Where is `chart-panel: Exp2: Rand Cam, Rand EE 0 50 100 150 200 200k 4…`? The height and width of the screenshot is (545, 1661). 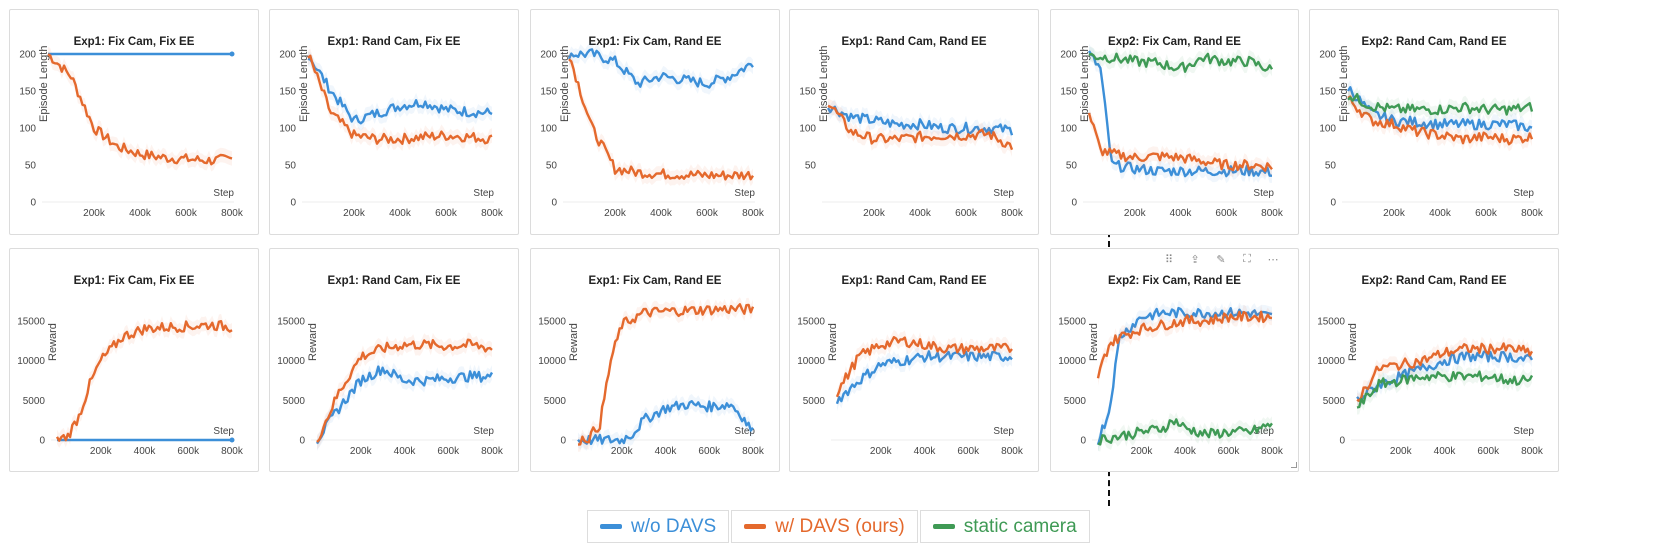 chart-panel: Exp2: Rand Cam, Rand EE 0 50 100 150 200 200k 4… is located at coordinates (1434, 122).